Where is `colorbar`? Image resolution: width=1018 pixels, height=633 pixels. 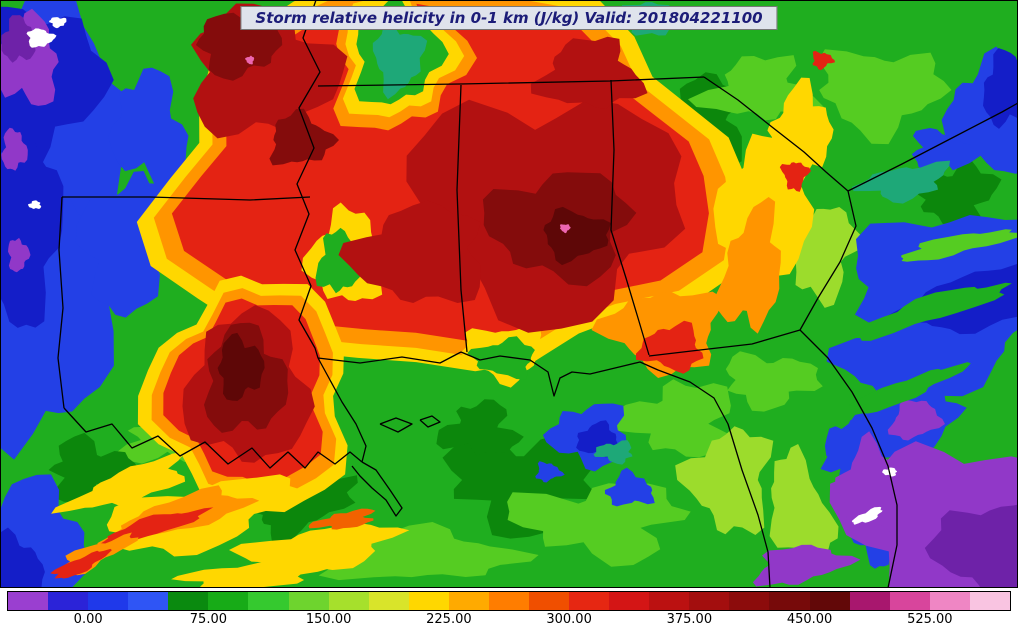 colorbar is located at coordinates (509, 601).